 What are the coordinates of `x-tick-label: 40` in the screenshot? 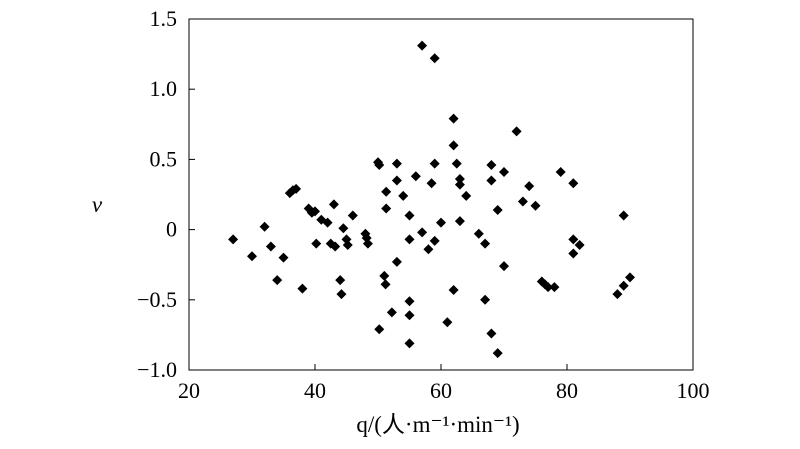 It's located at (315, 390).